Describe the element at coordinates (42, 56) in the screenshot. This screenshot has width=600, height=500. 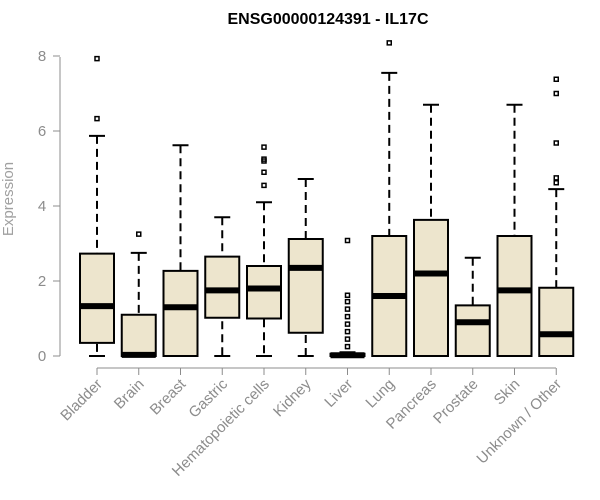
I see `y-tick-label: 8` at that location.